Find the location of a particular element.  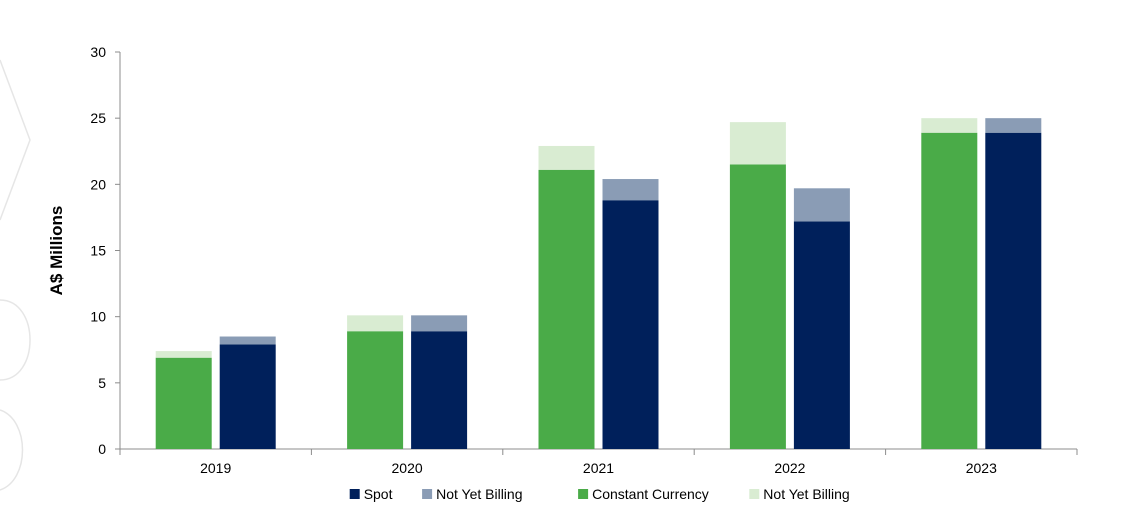

x-tick-label: 2022 is located at coordinates (789, 468).